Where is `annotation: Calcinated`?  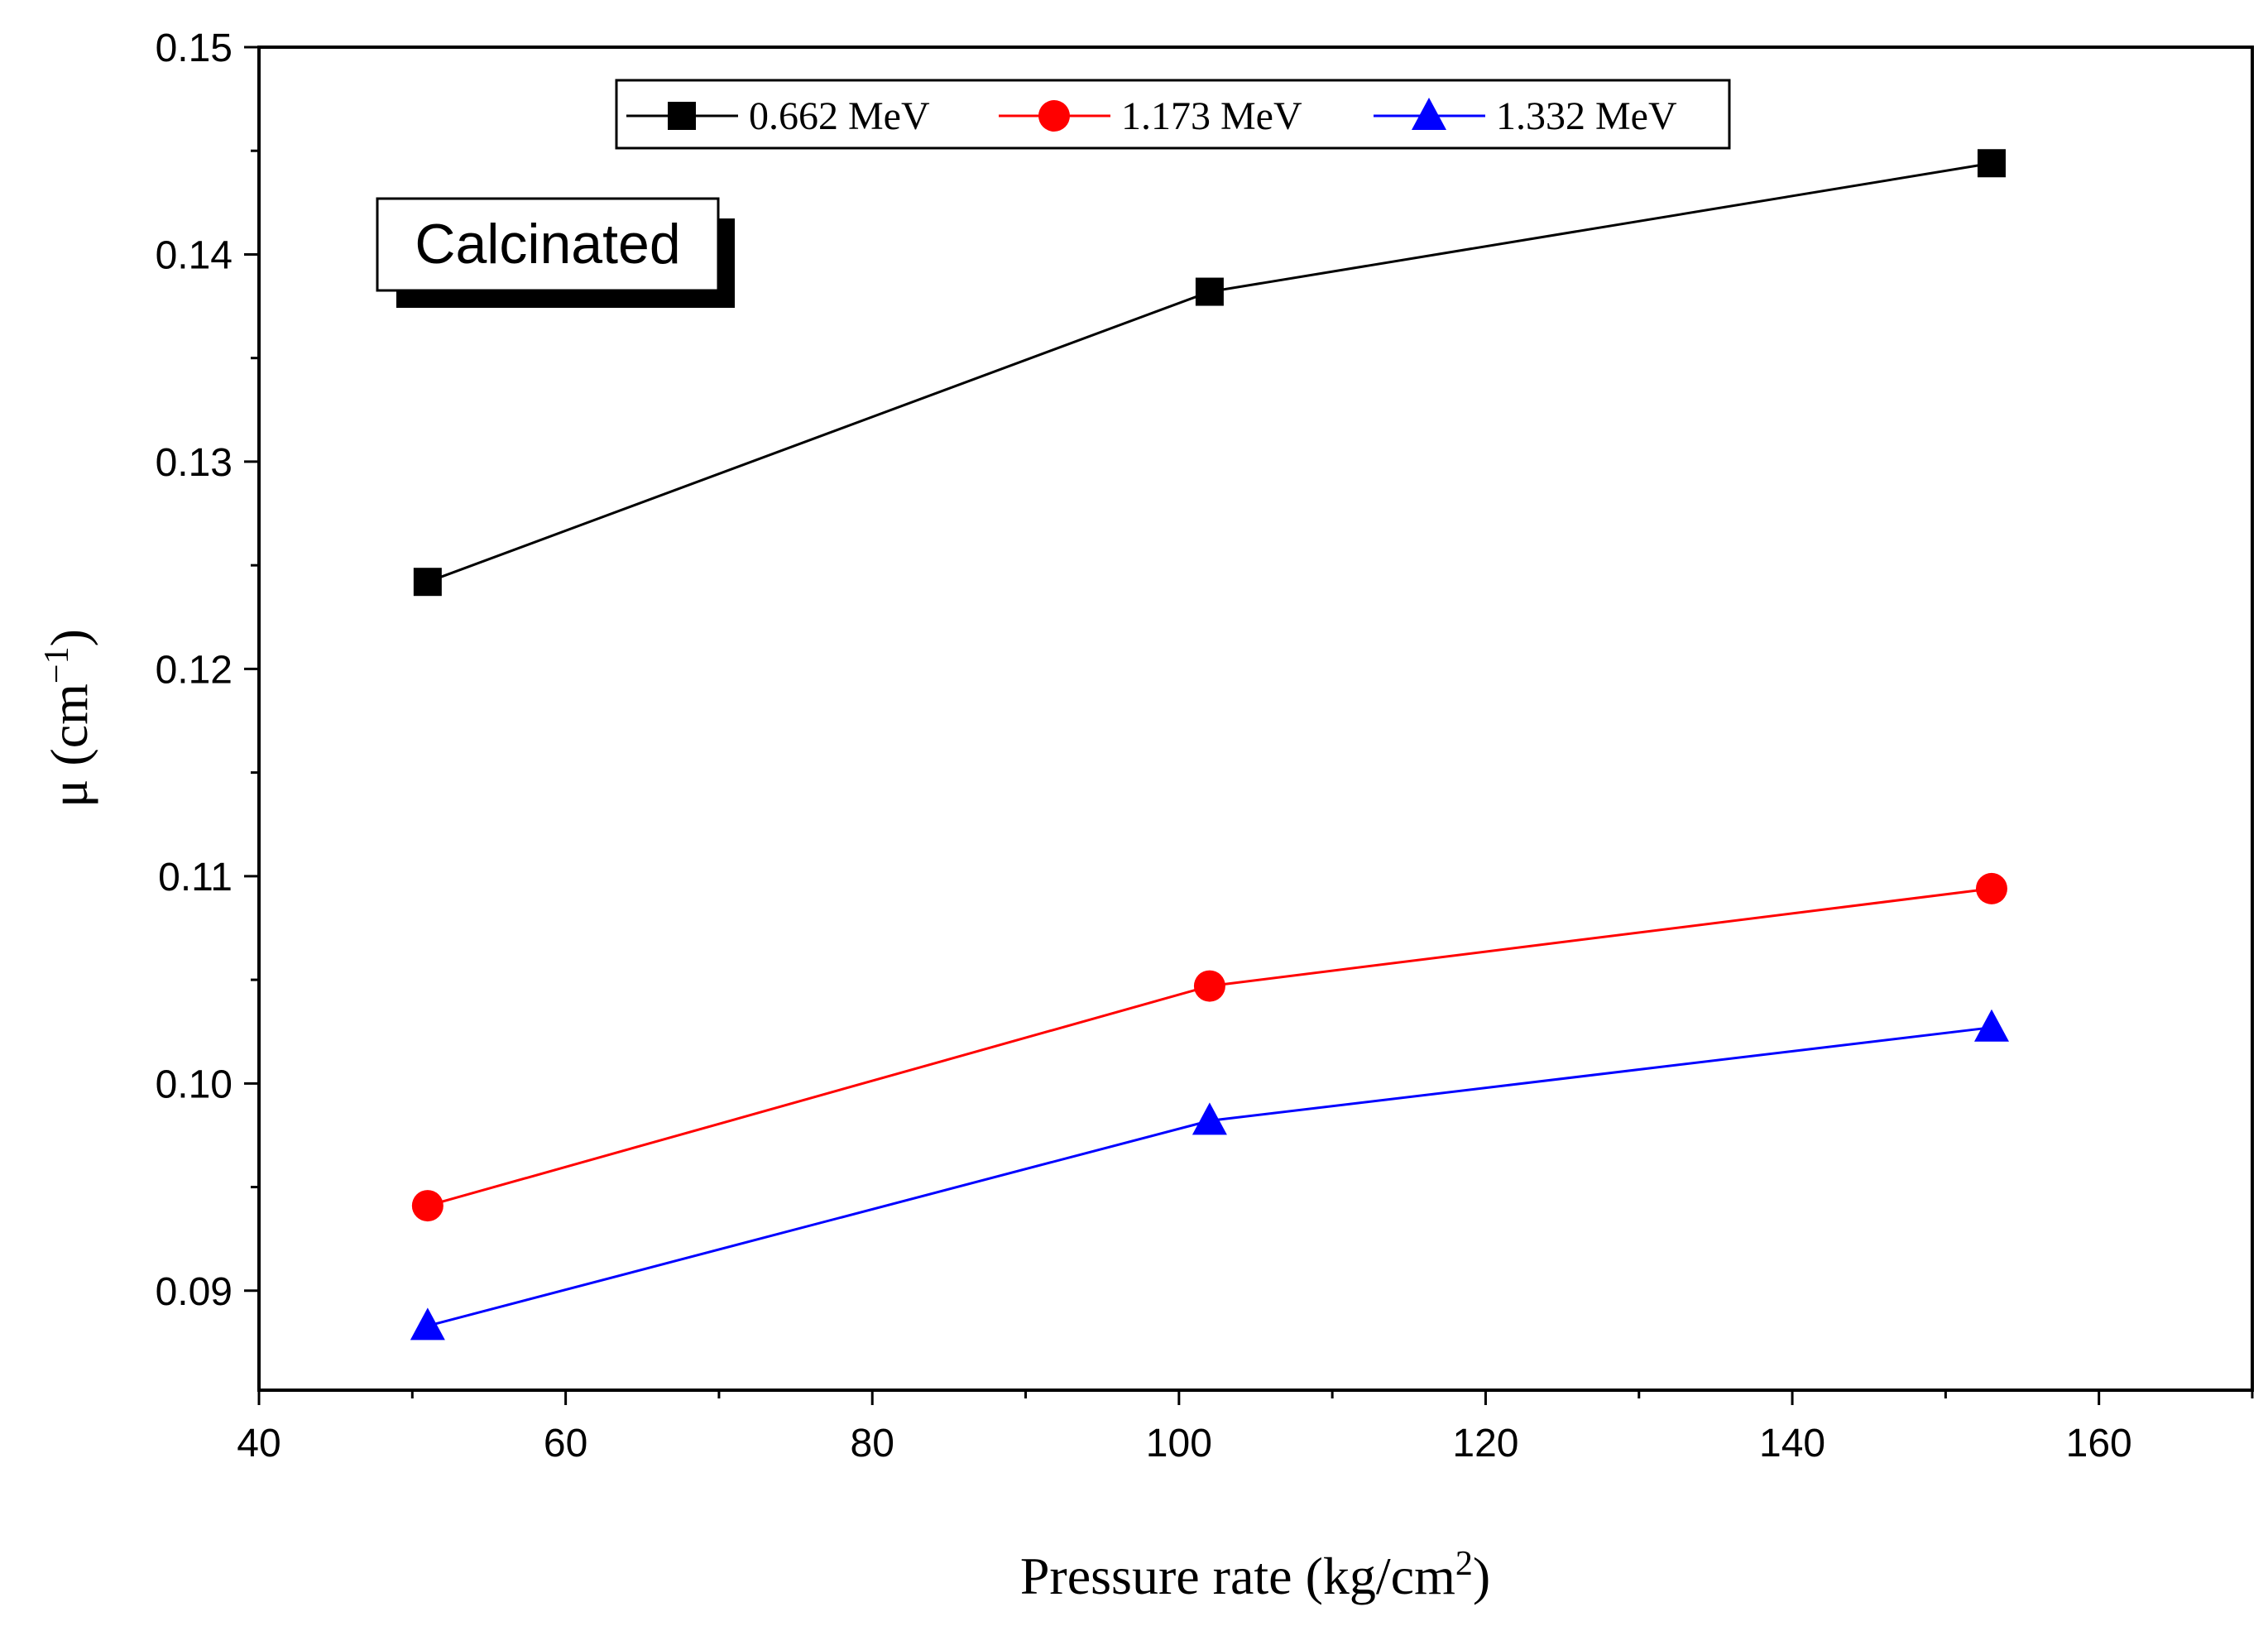 annotation: Calcinated is located at coordinates (555, 252).